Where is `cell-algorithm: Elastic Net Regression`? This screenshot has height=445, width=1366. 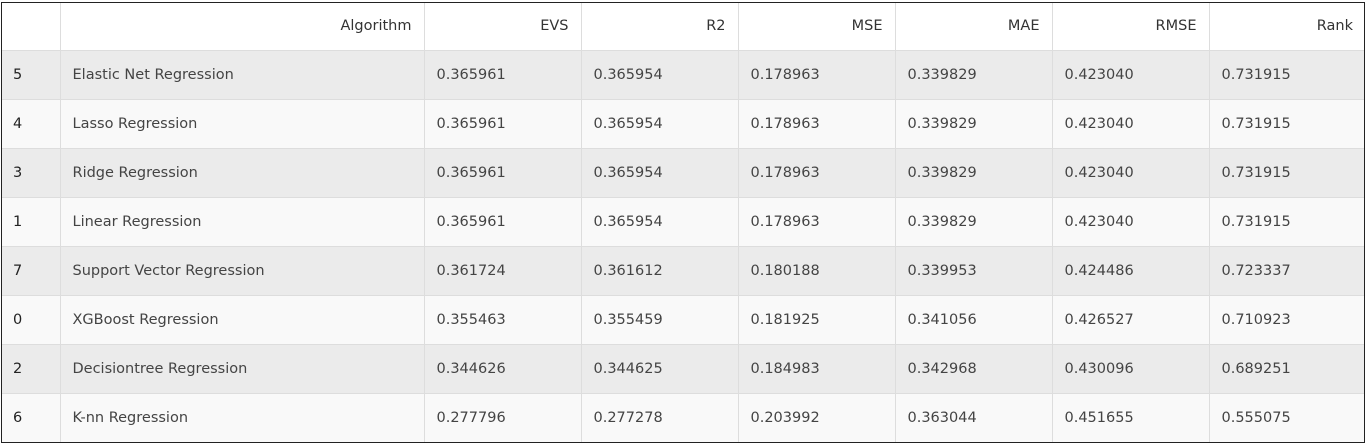 cell-algorithm: Elastic Net Regression is located at coordinates (242, 75).